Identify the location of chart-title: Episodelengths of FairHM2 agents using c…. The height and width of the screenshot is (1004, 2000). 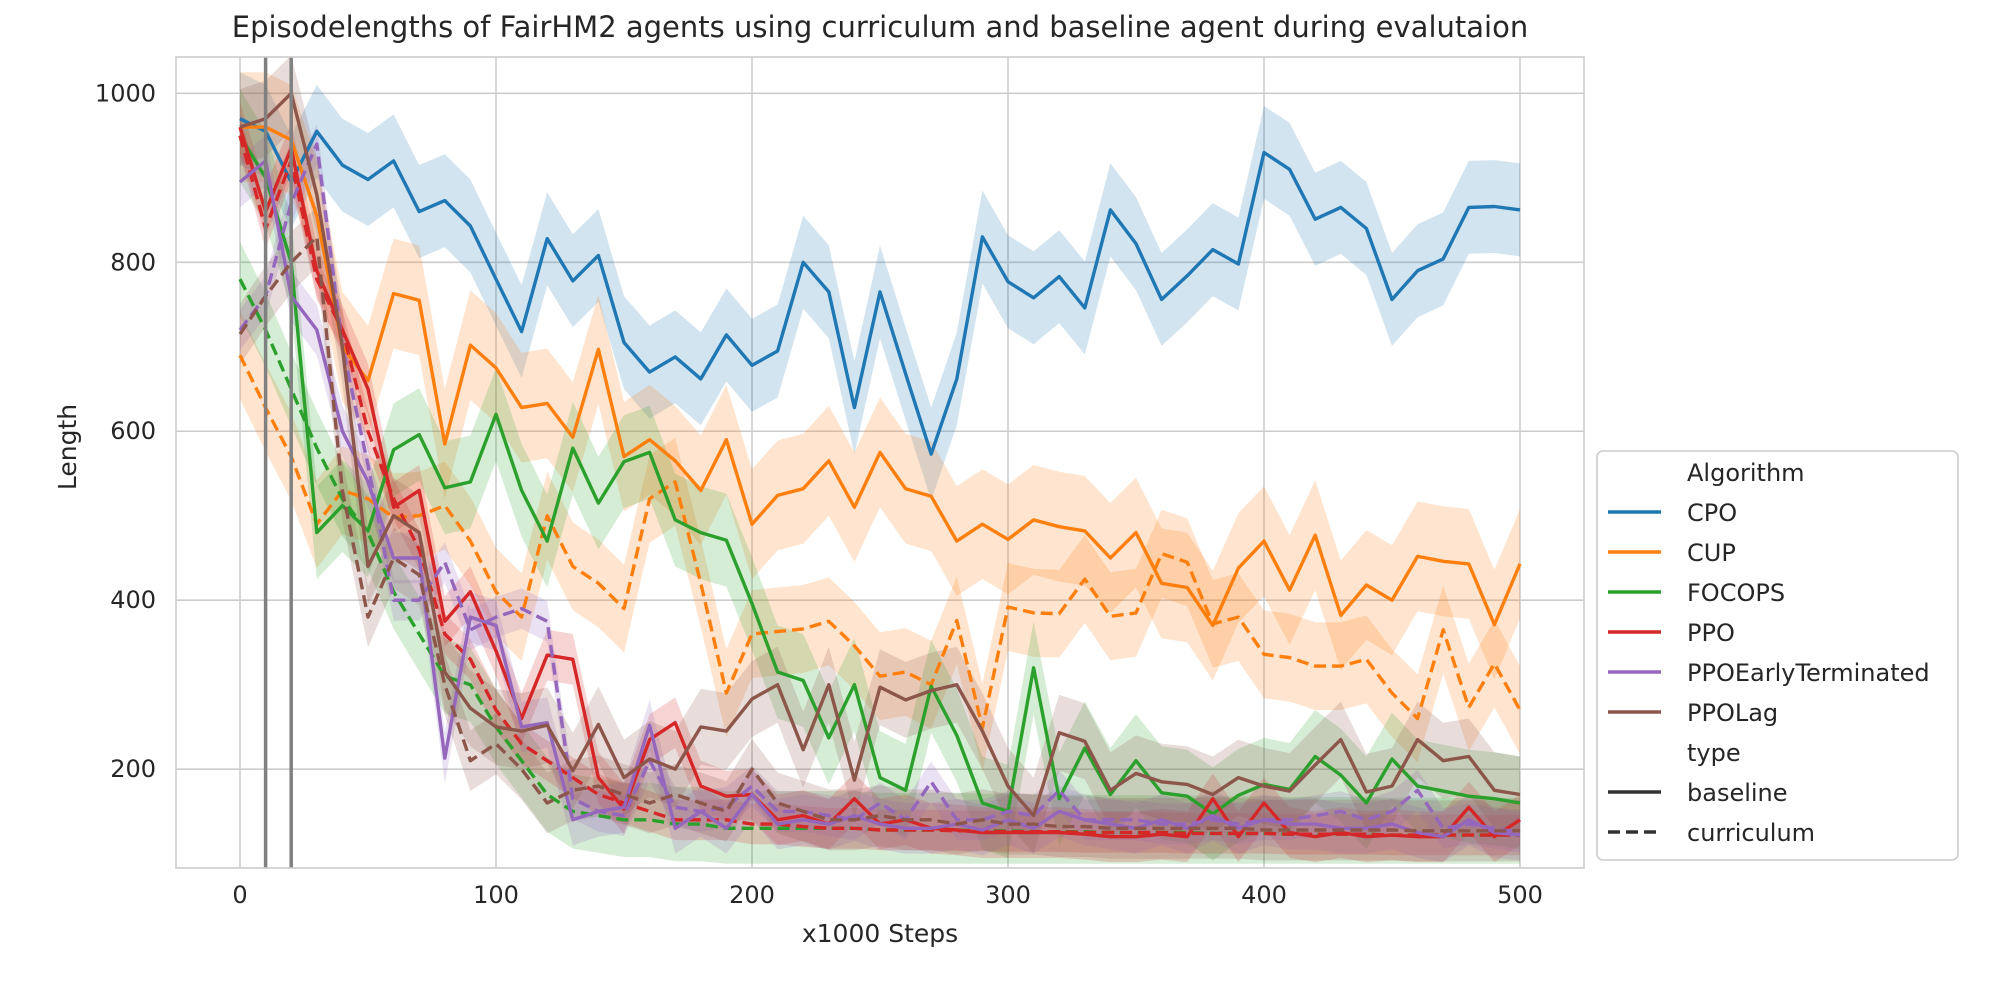
(880, 27).